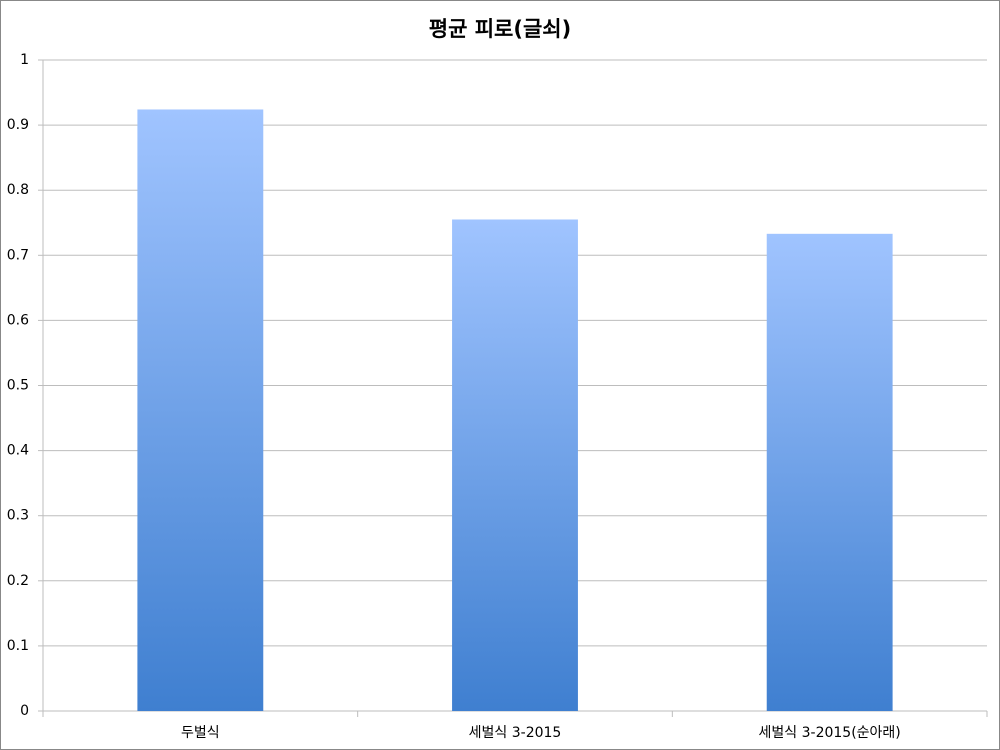 The width and height of the screenshot is (1000, 750). Describe the element at coordinates (18, 255) in the screenshot. I see `y-tick-label: 0.7` at that location.